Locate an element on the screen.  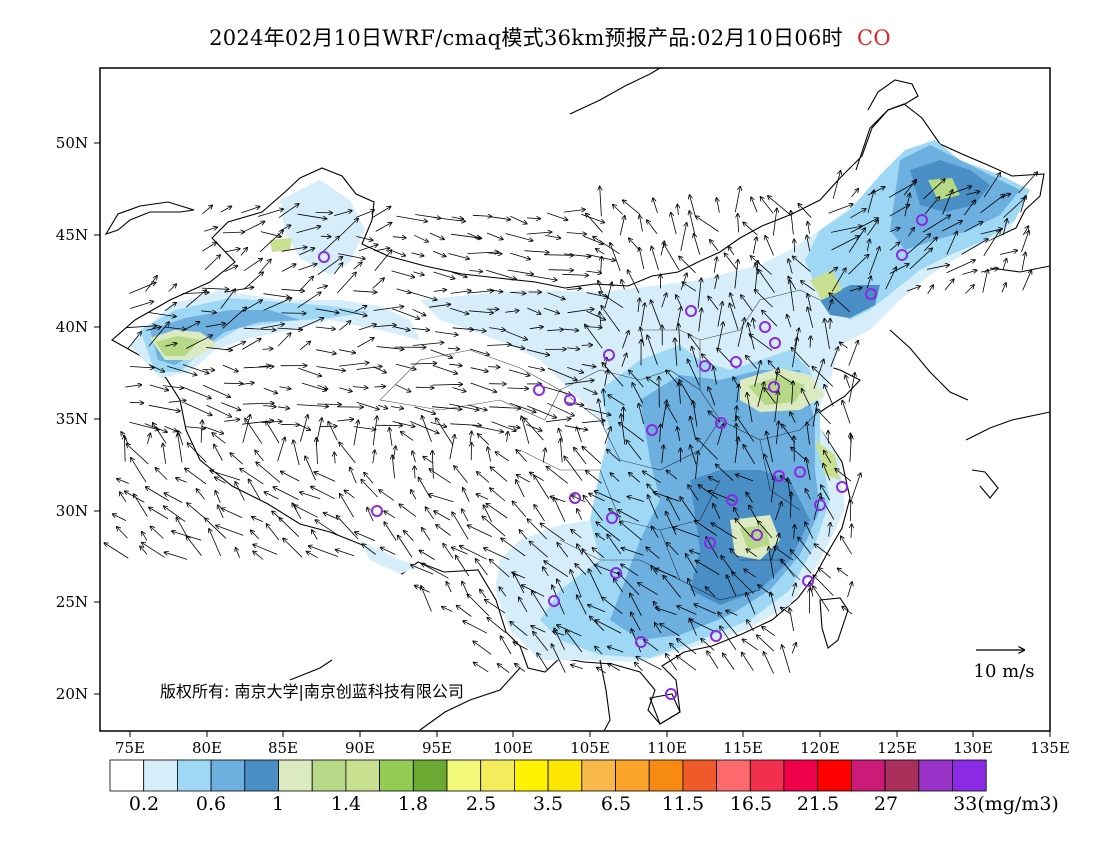
lon-tick-label: 75E is located at coordinates (130, 748).